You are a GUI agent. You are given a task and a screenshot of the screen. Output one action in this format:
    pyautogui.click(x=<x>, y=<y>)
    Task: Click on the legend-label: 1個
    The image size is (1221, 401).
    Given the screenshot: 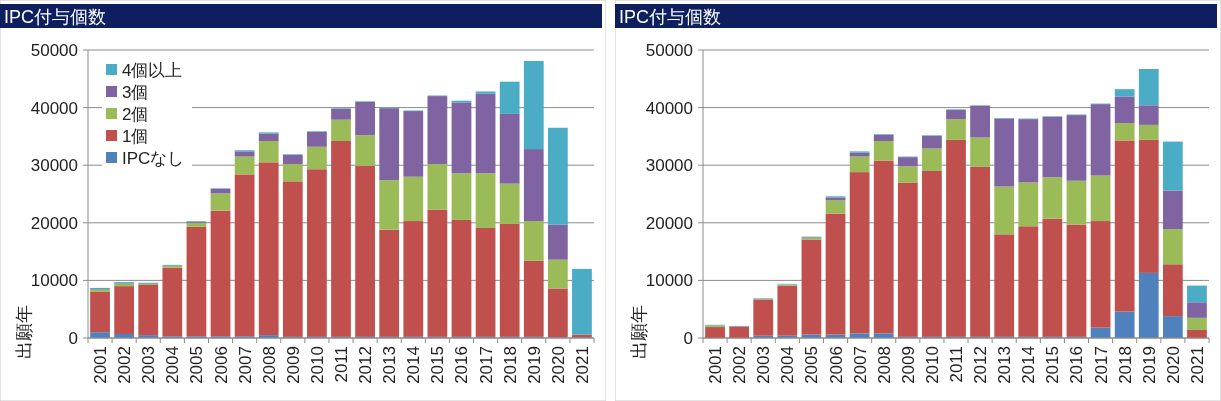 What is the action you would take?
    pyautogui.click(x=135, y=136)
    